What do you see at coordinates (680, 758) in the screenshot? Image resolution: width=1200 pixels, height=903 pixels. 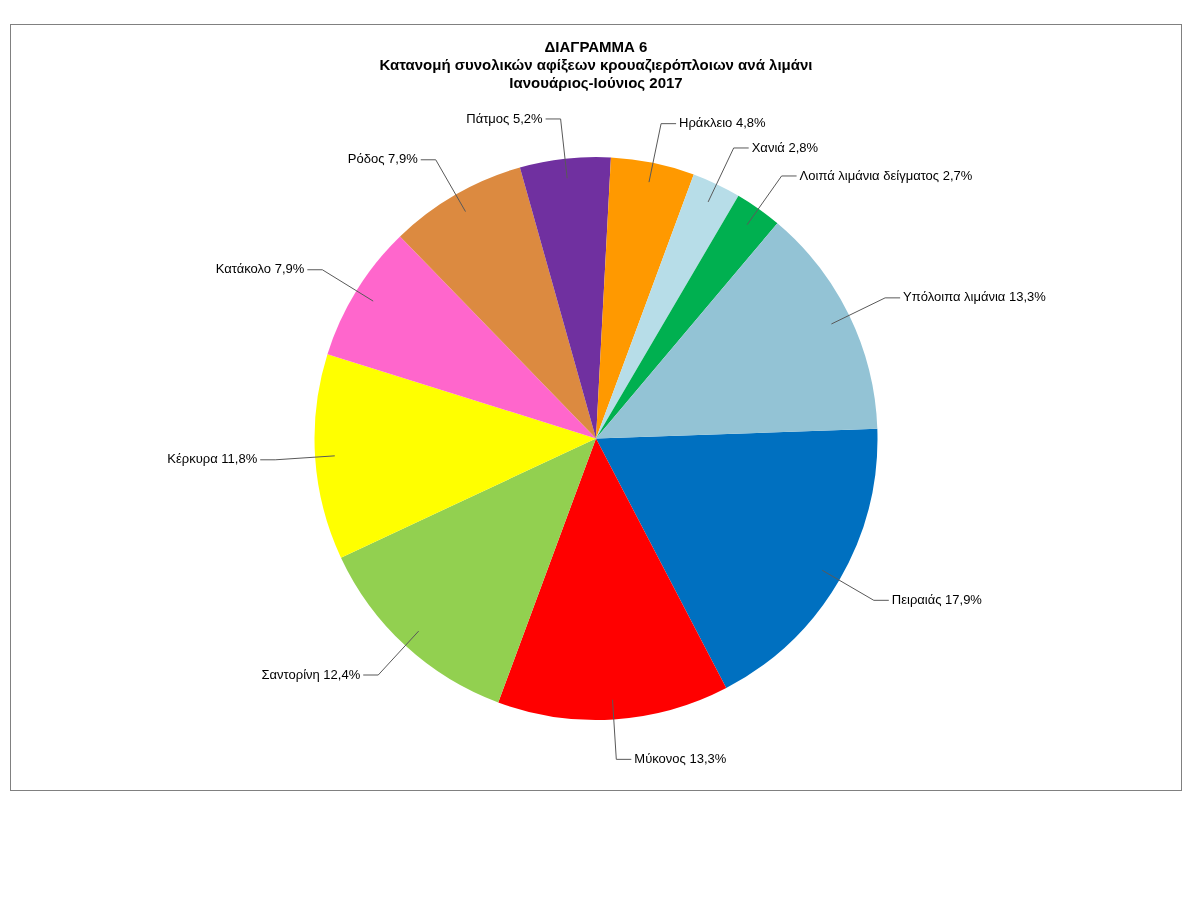 I see `slice-label: Μύκονος 13,3%` at bounding box center [680, 758].